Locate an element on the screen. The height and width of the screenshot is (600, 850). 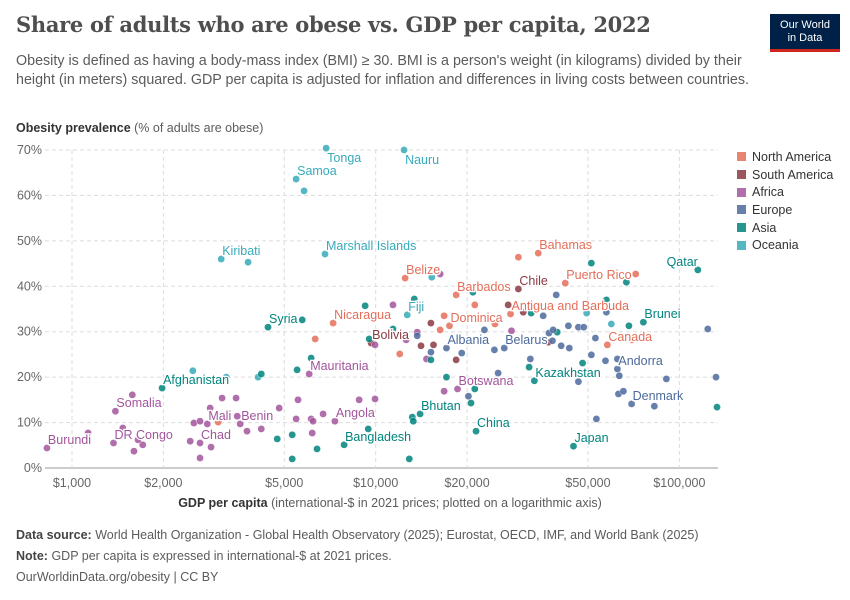
legend-item: Africa is located at coordinates (785, 192).